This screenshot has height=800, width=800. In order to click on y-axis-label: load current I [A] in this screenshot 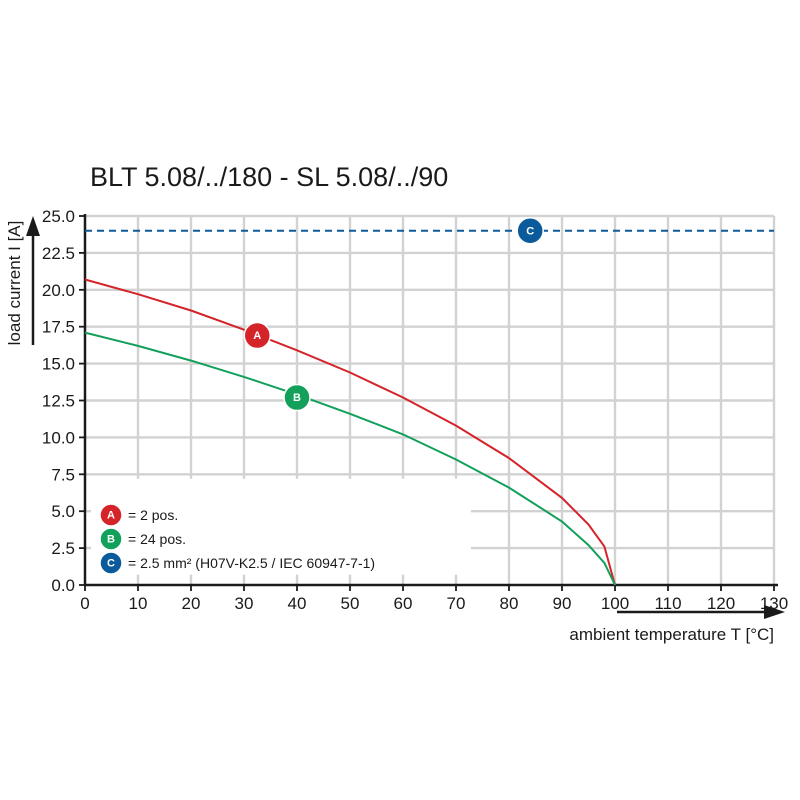, I will do `click(14, 283)`.